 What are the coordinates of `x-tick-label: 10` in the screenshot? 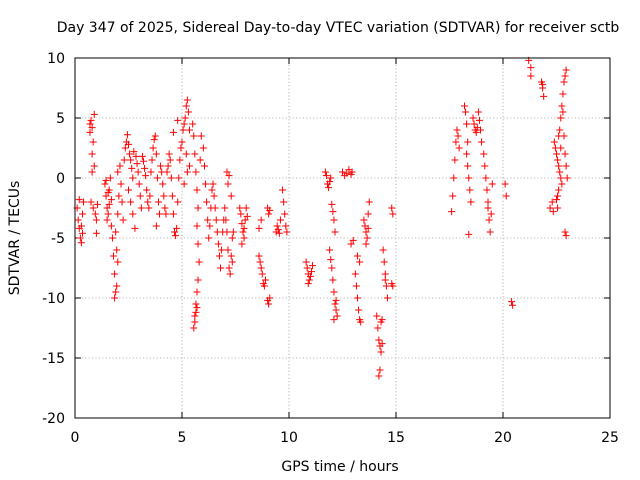 It's located at (289, 438).